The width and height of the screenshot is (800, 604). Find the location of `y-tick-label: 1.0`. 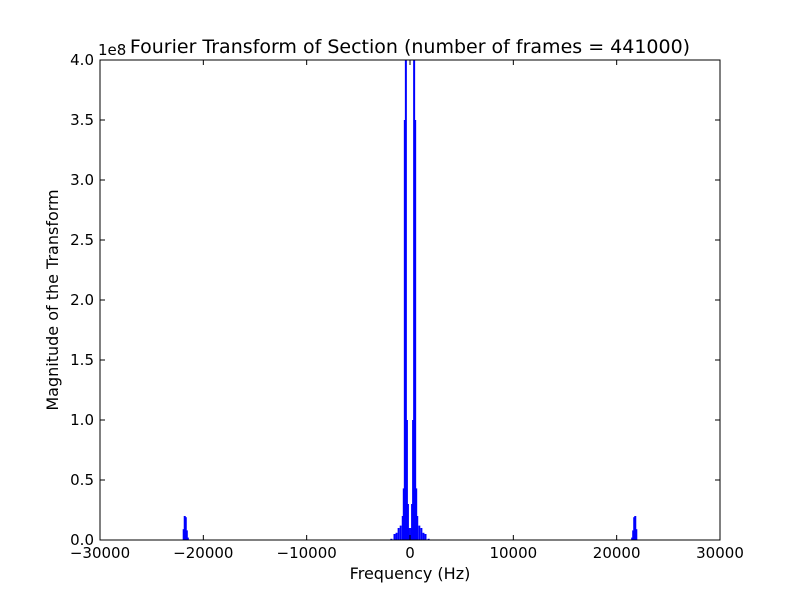

y-tick-label: 1.0 is located at coordinates (82, 420).